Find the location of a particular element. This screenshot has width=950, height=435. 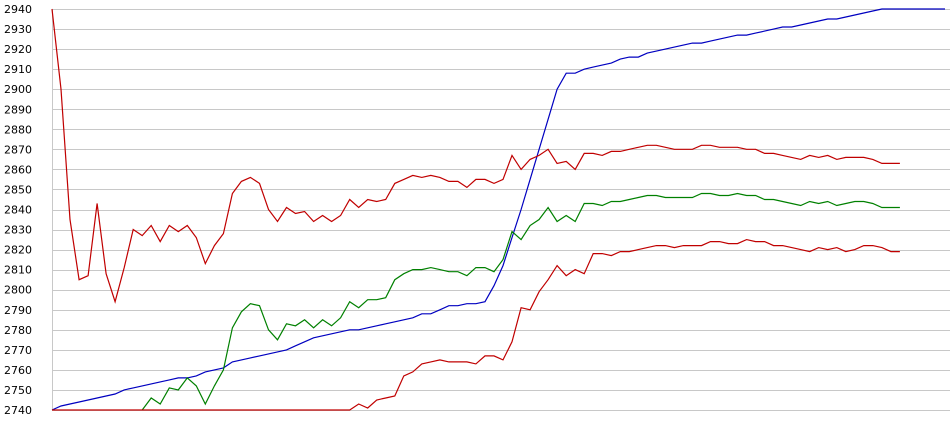

y-tick-label: 2750 is located at coordinates (18, 390).